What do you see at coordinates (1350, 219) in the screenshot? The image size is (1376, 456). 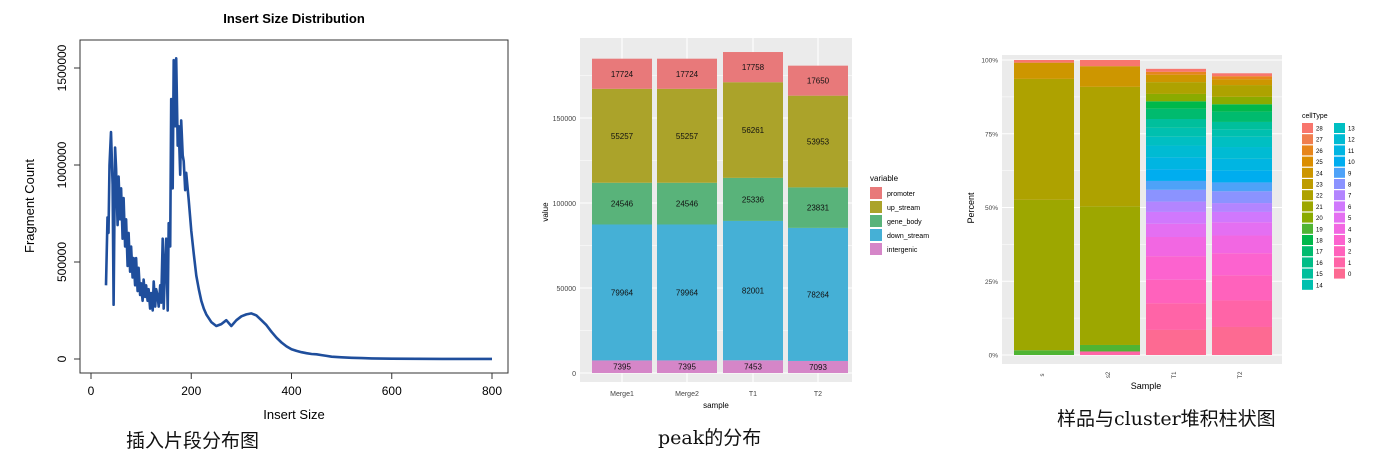 I see `legend-label: 5` at bounding box center [1350, 219].